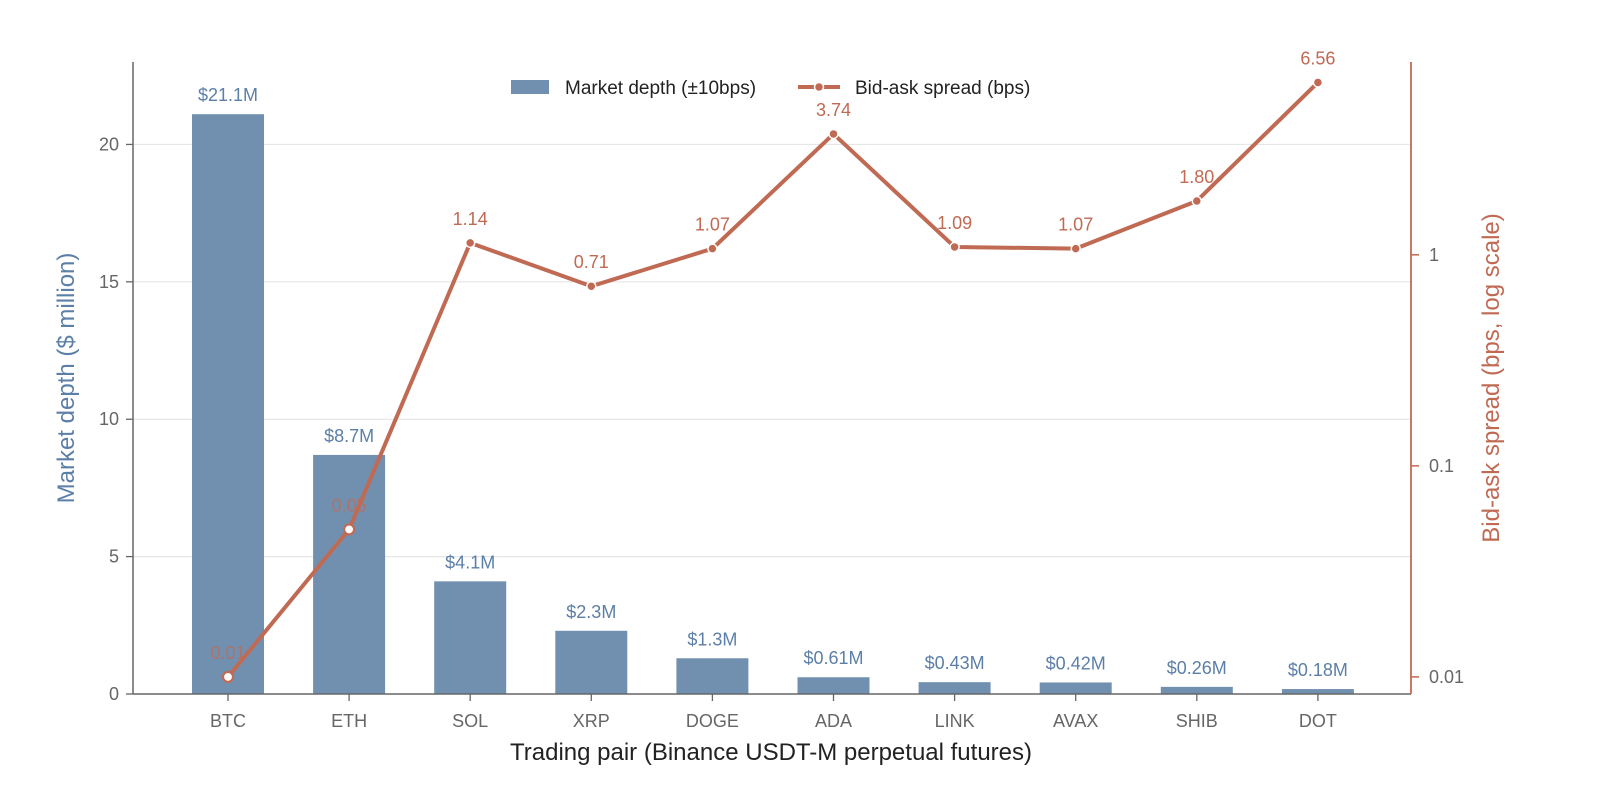  Describe the element at coordinates (109, 419) in the screenshot. I see `left-tick-label: 10` at that location.